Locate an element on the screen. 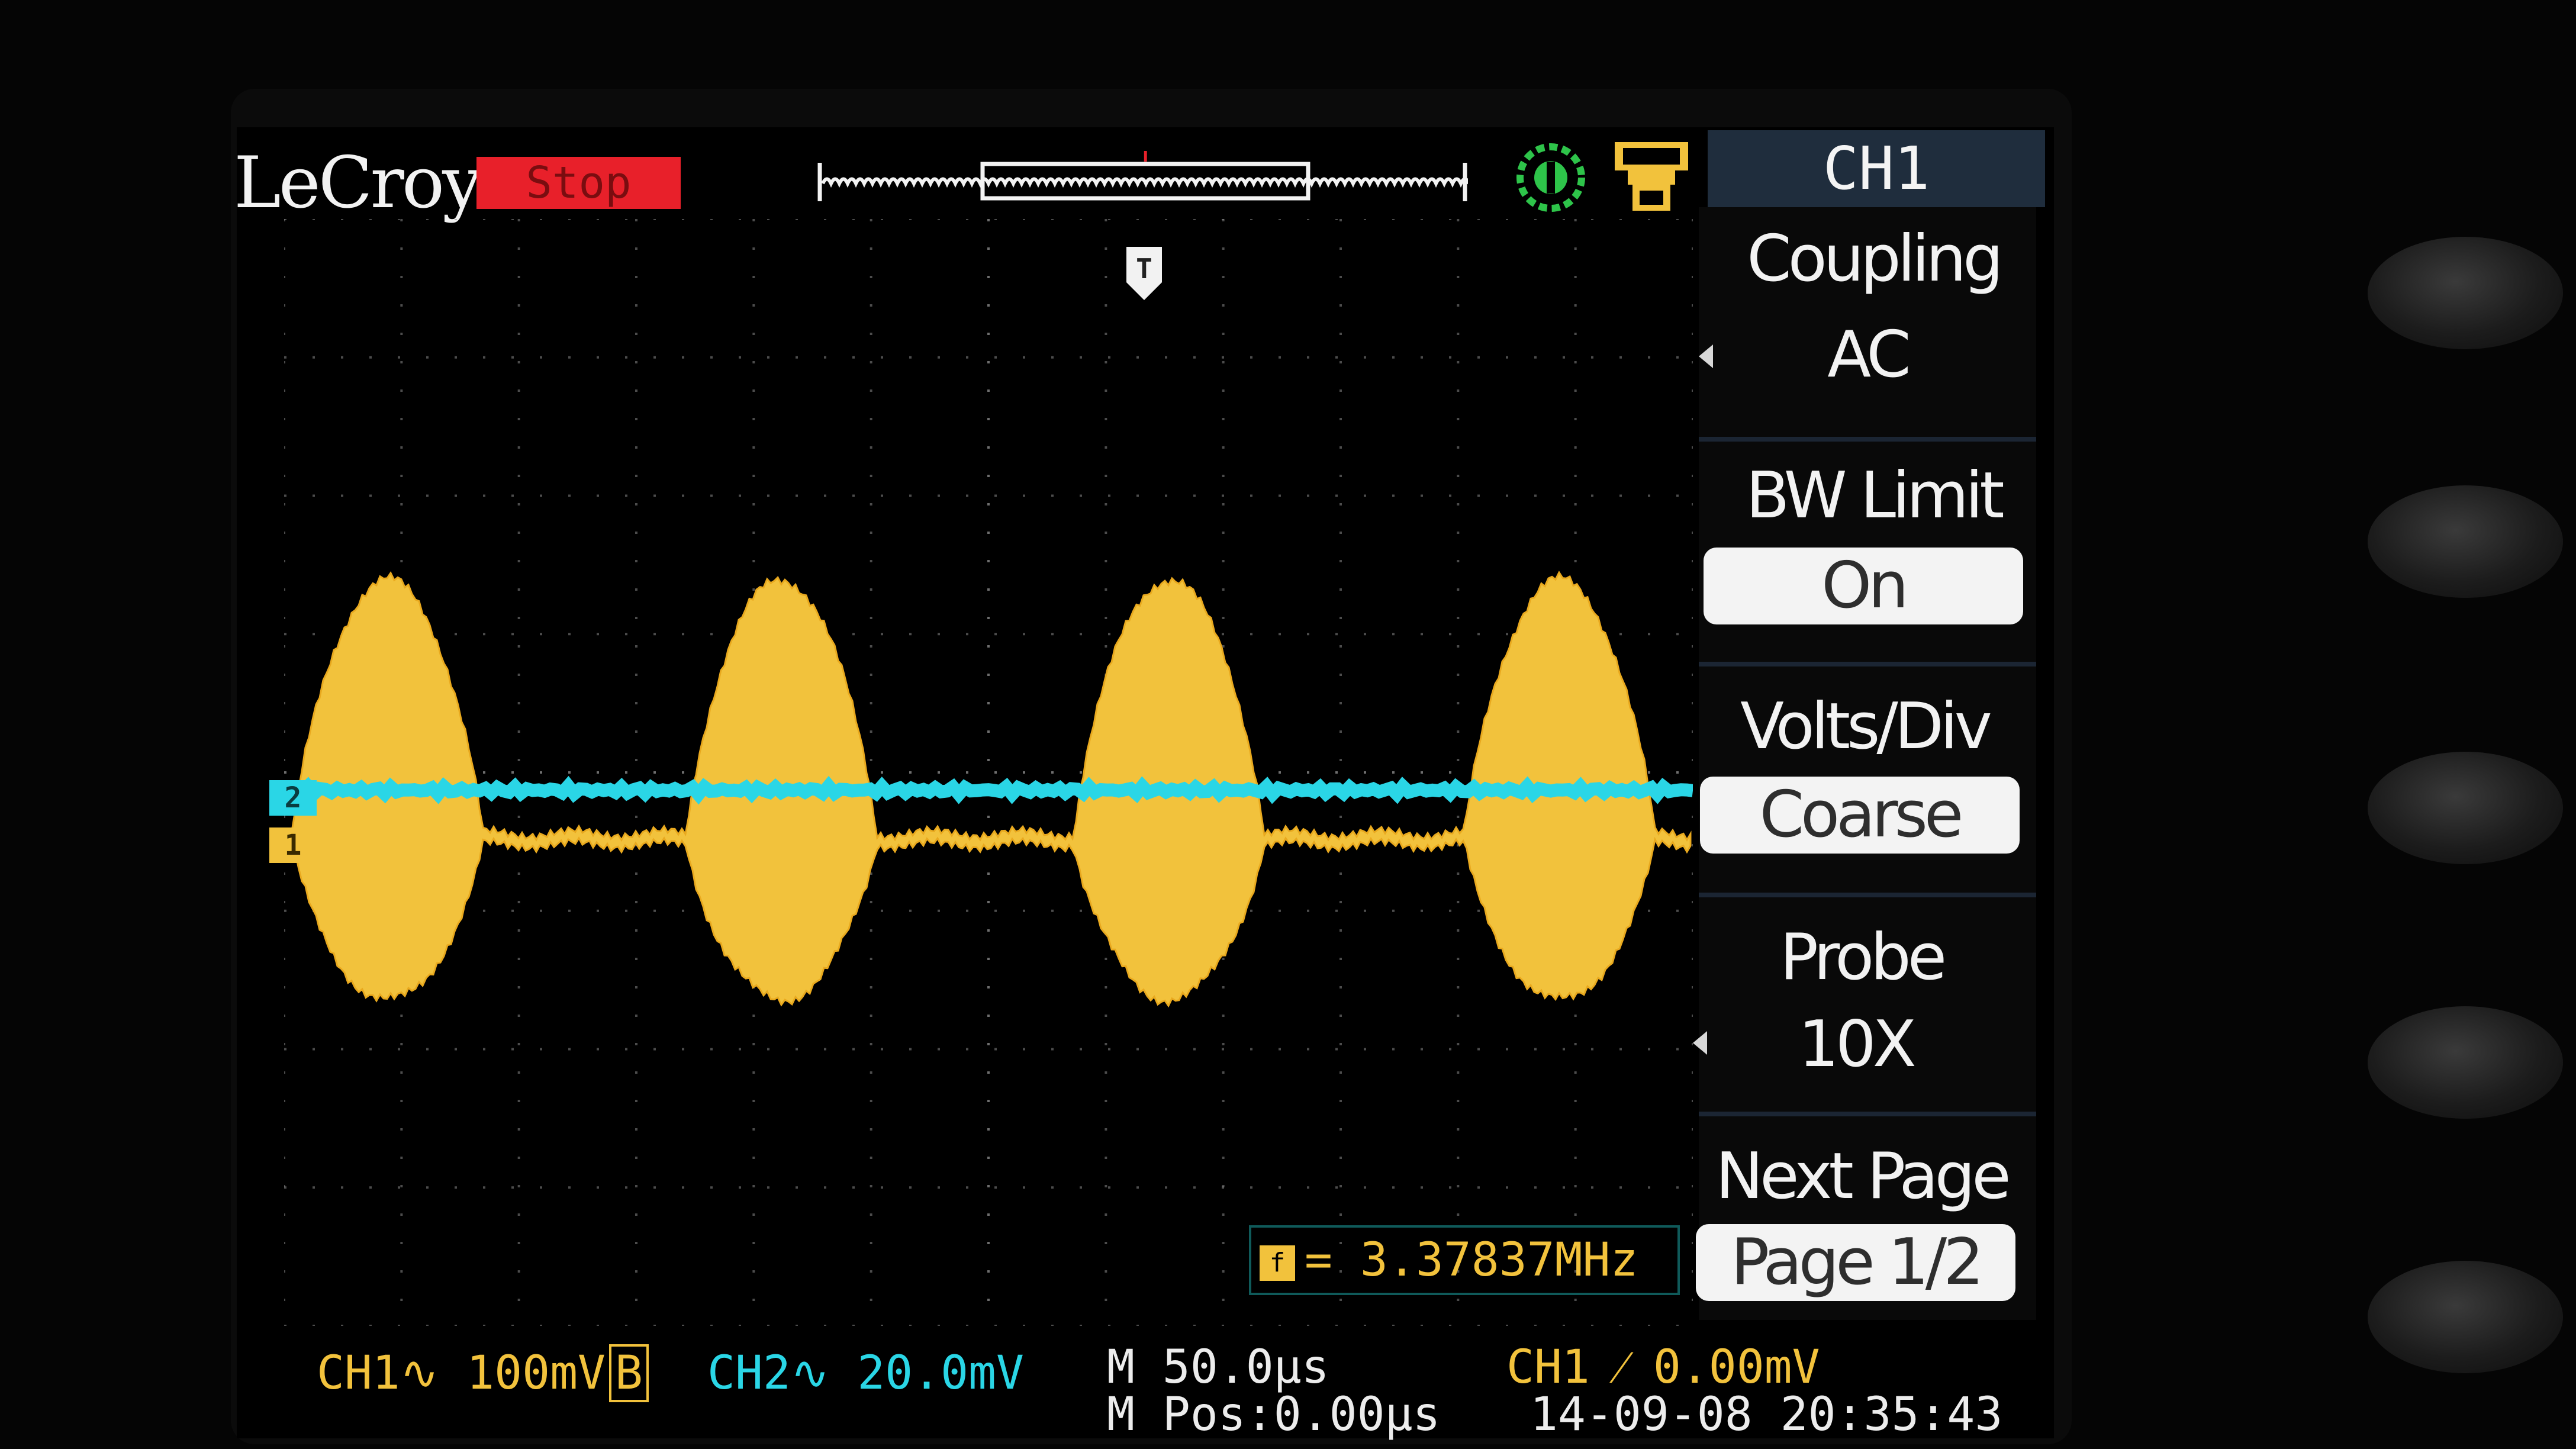  menu-bw-limit-label: BW Limit is located at coordinates (1875, 496).